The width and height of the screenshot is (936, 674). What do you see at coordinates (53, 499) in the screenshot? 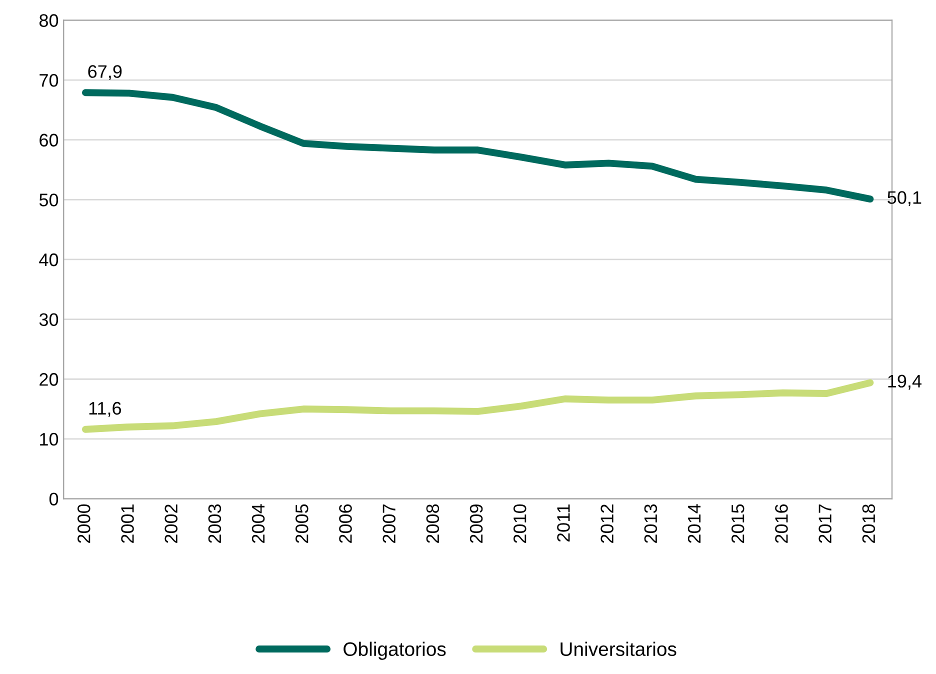
I see `y-tick-label: 0` at bounding box center [53, 499].